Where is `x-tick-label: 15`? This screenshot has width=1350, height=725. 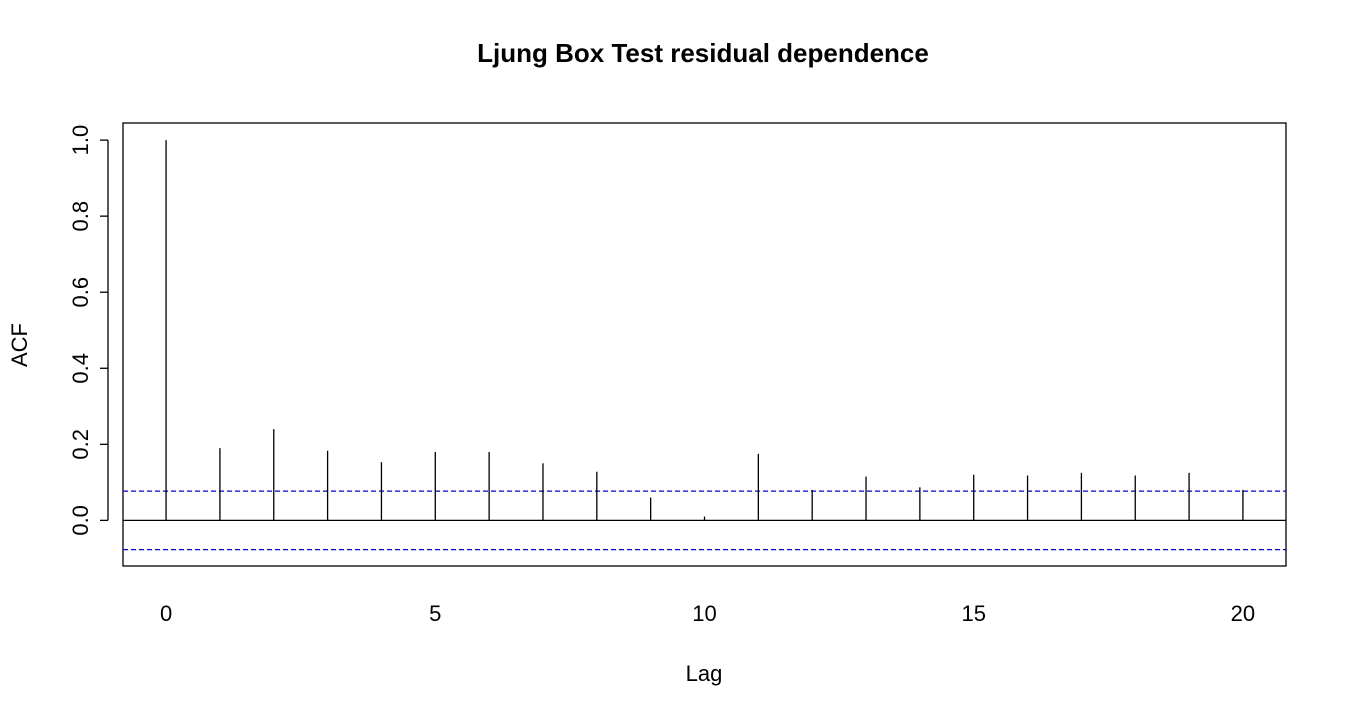 x-tick-label: 15 is located at coordinates (973, 613).